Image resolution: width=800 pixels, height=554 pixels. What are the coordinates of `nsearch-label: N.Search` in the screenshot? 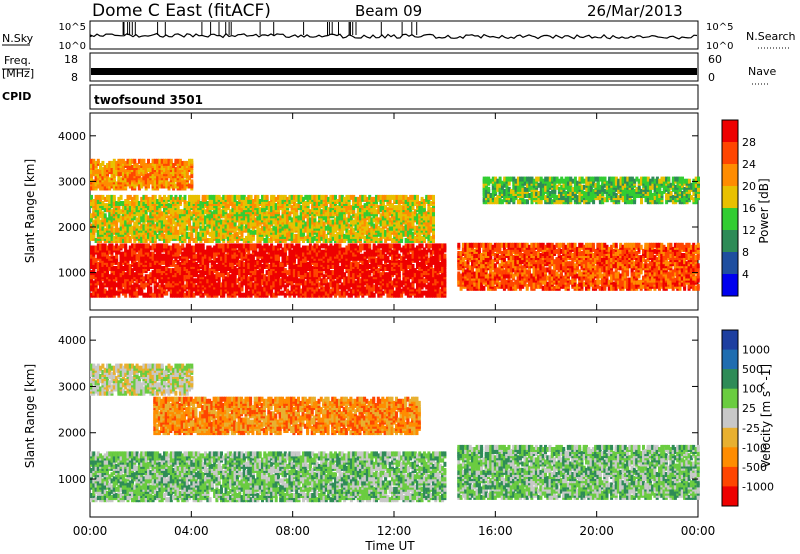 It's located at (771, 36).